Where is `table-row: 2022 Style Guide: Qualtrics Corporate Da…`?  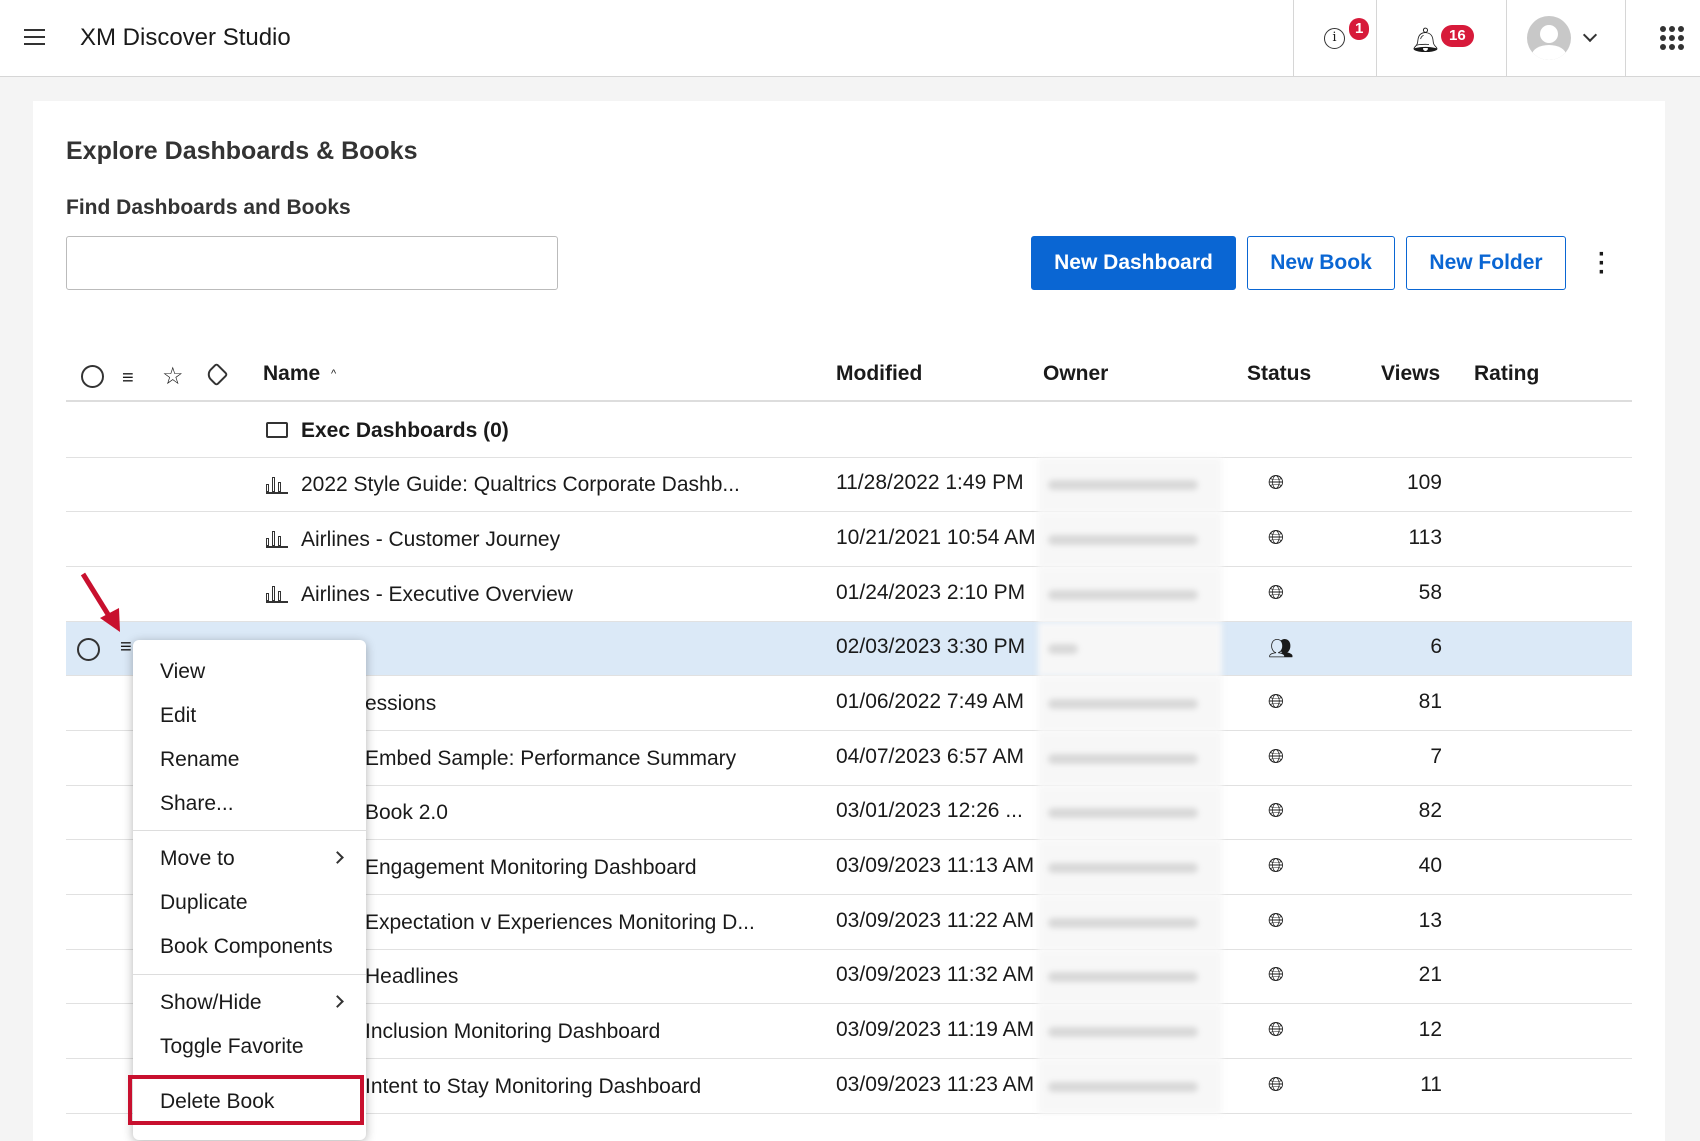 table-row: 2022 Style Guide: Qualtrics Corporate Da… is located at coordinates (849, 485).